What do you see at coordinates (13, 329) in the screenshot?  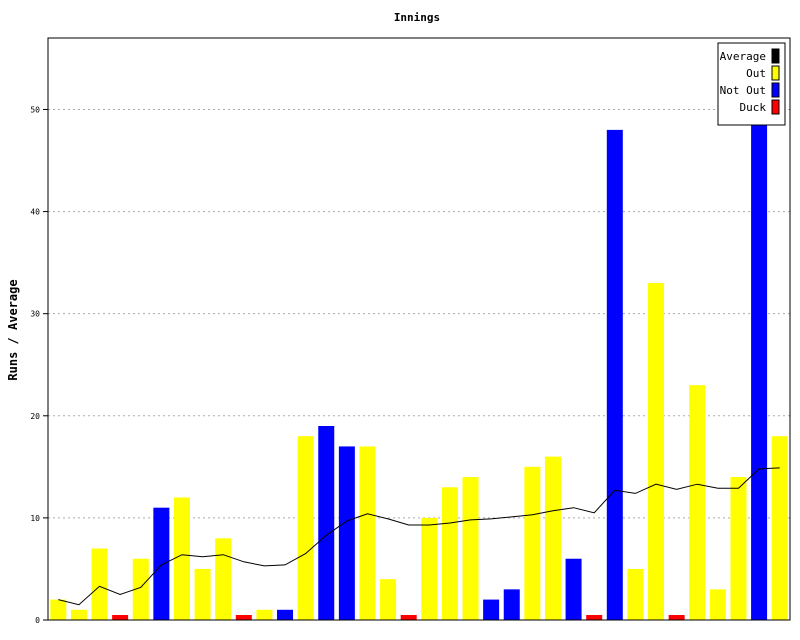 I see `y-axis-label: Runs / Average` at bounding box center [13, 329].